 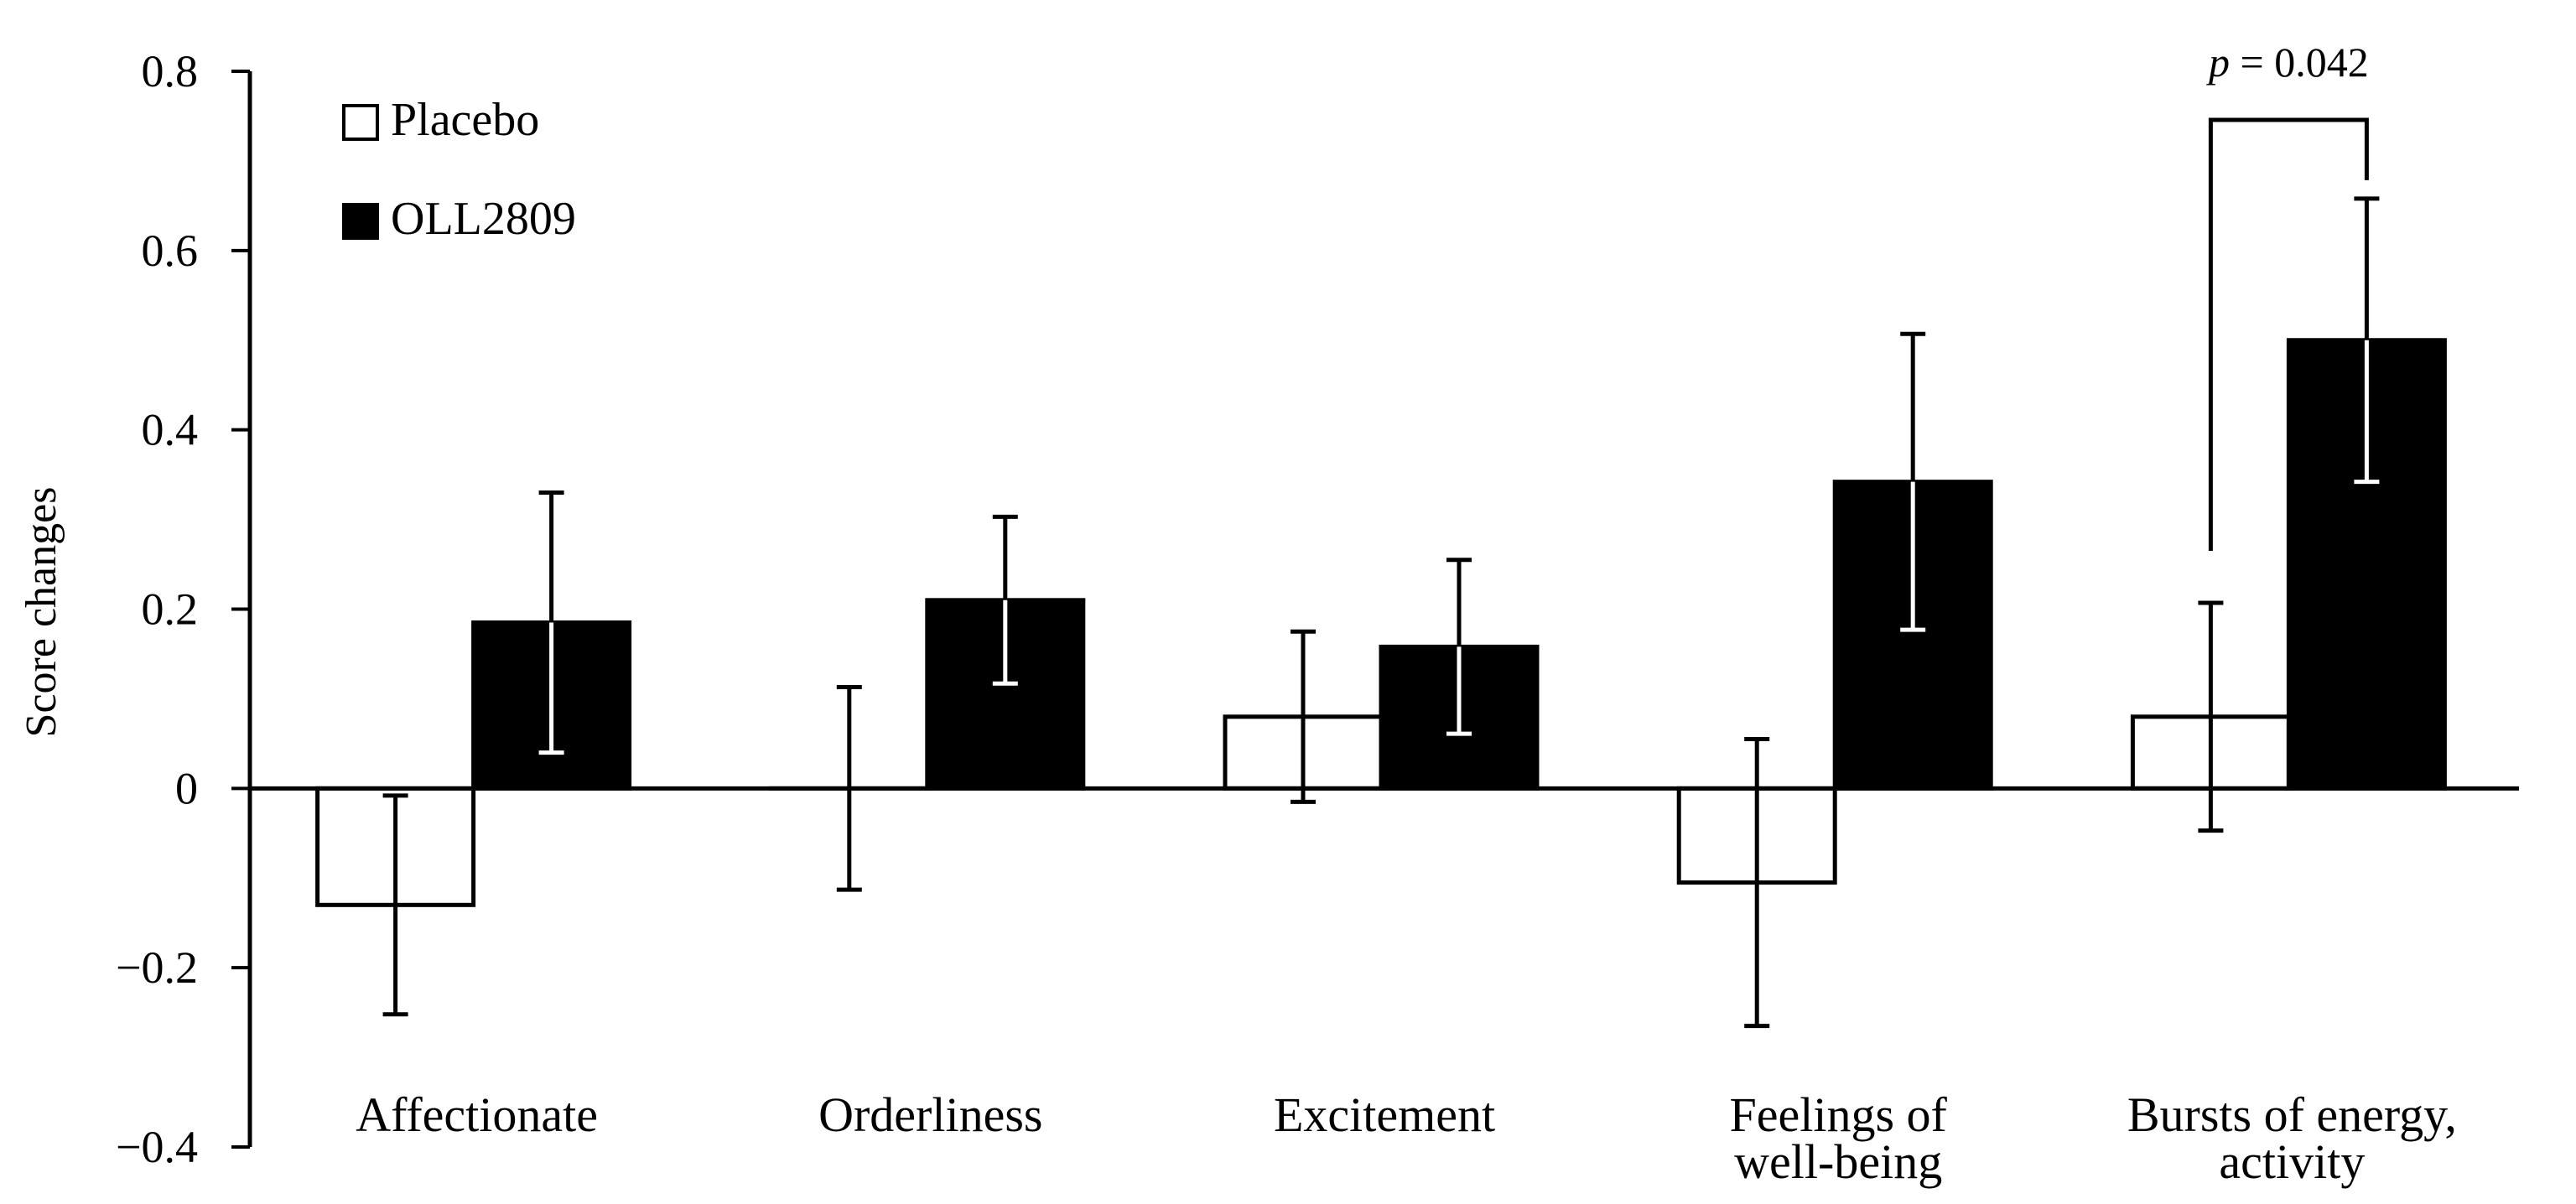 I want to click on y-tick-label: −0.2, so click(x=157, y=967).